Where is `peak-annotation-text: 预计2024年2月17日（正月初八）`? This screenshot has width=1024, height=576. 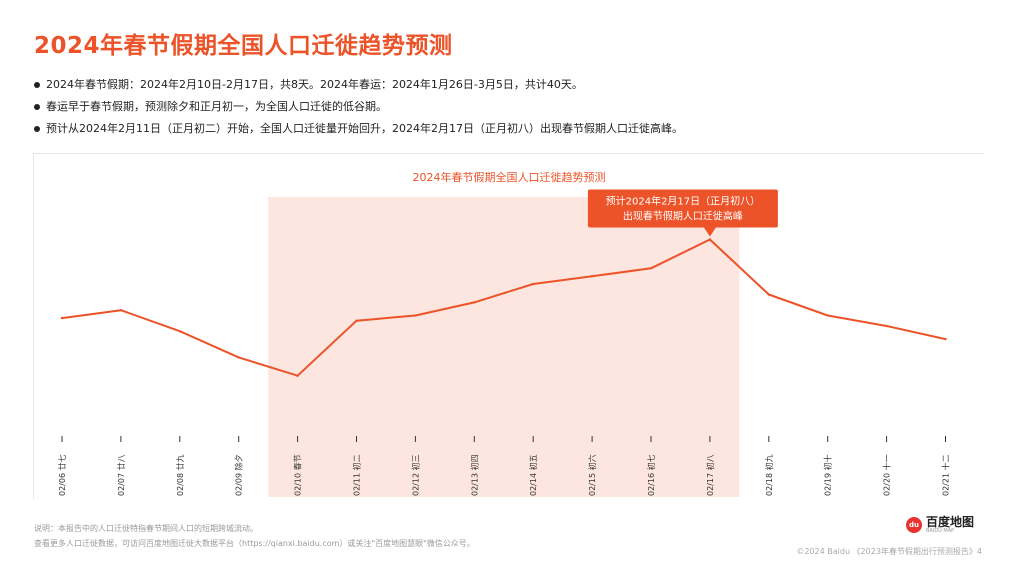 peak-annotation-text: 预计2024年2月17日（正月初八） is located at coordinates (683, 201).